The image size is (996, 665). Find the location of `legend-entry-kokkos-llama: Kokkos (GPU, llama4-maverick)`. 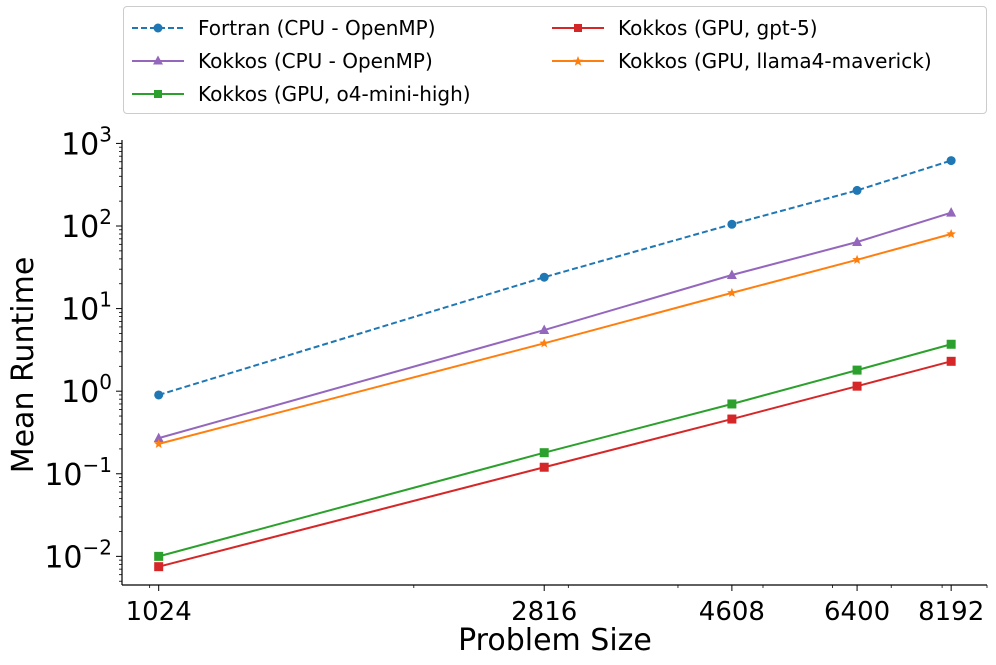

legend-entry-kokkos-llama: Kokkos (GPU, llama4-maverick) is located at coordinates (742, 61).